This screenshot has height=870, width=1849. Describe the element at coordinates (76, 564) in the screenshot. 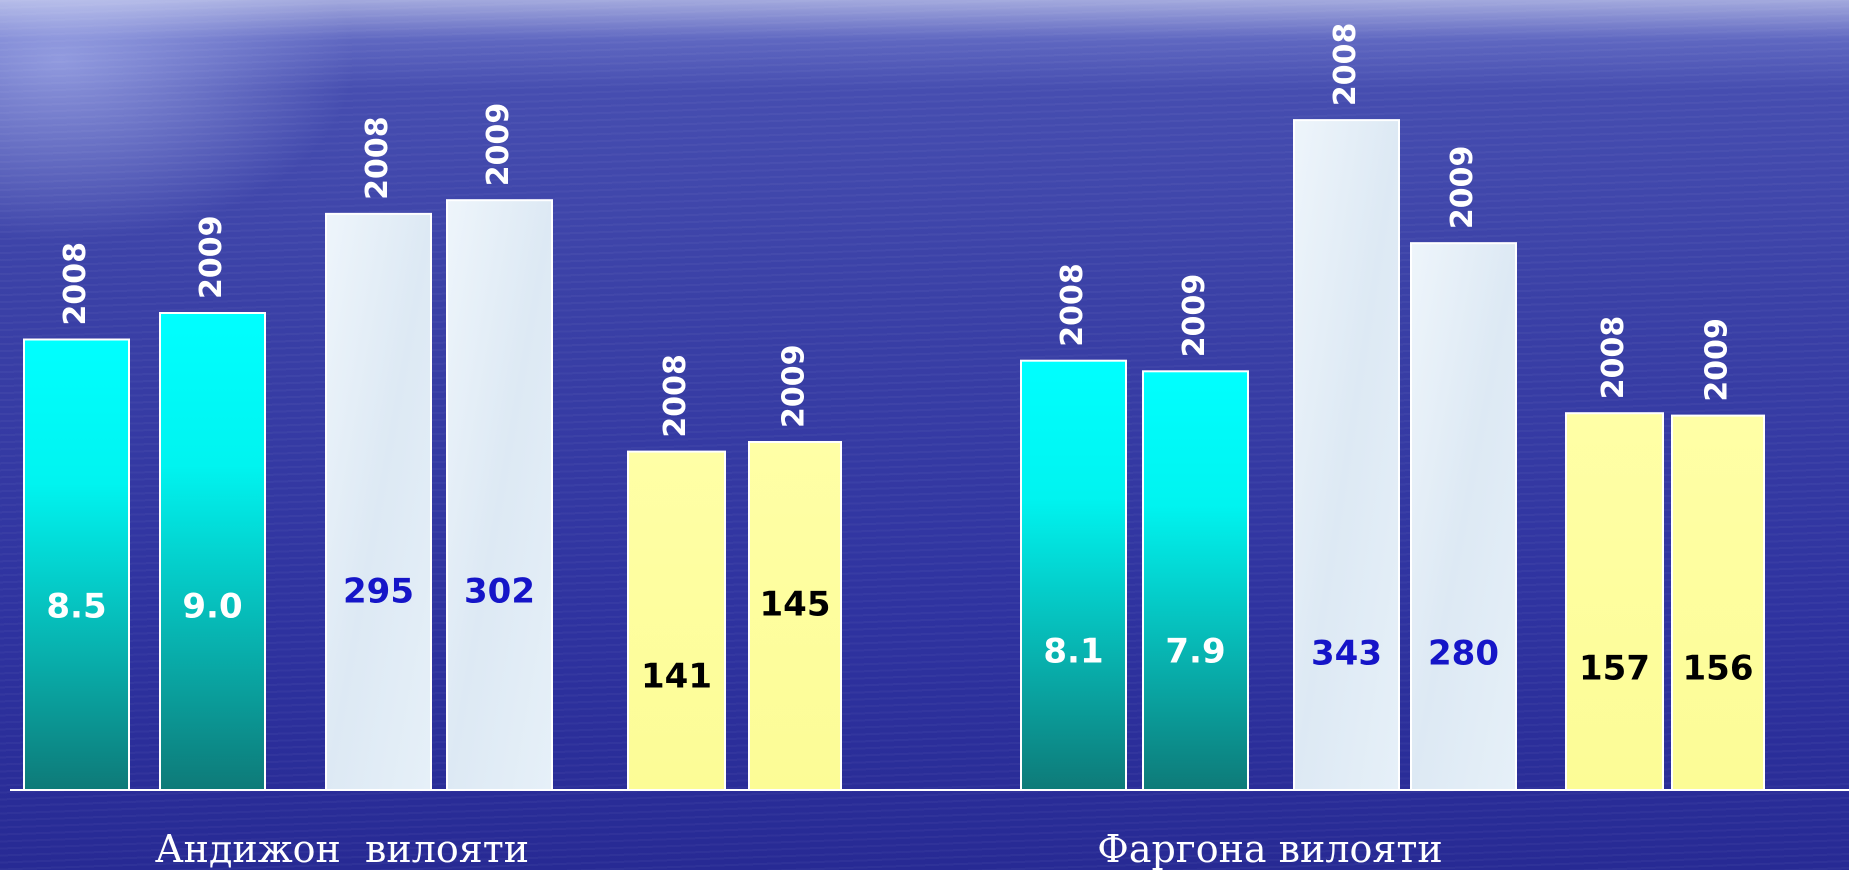

I see `bar-andijon-s1-2008` at that location.